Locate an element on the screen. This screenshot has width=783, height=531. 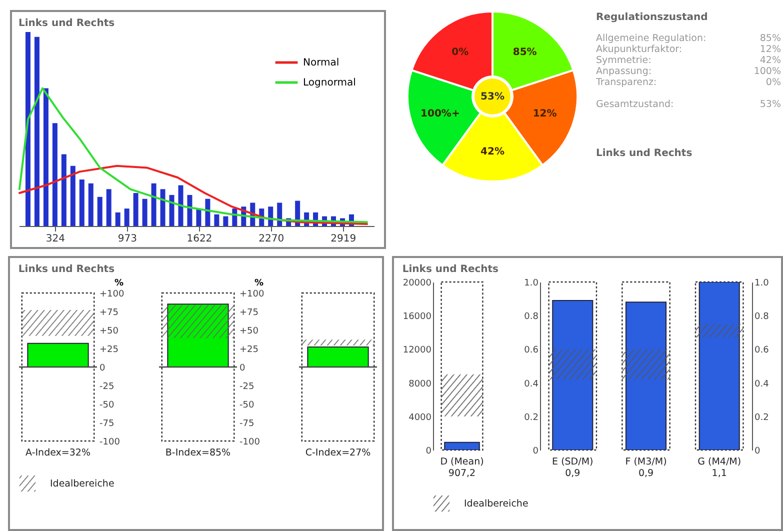
x-tick-label: G (M4/M) is located at coordinates (720, 462).